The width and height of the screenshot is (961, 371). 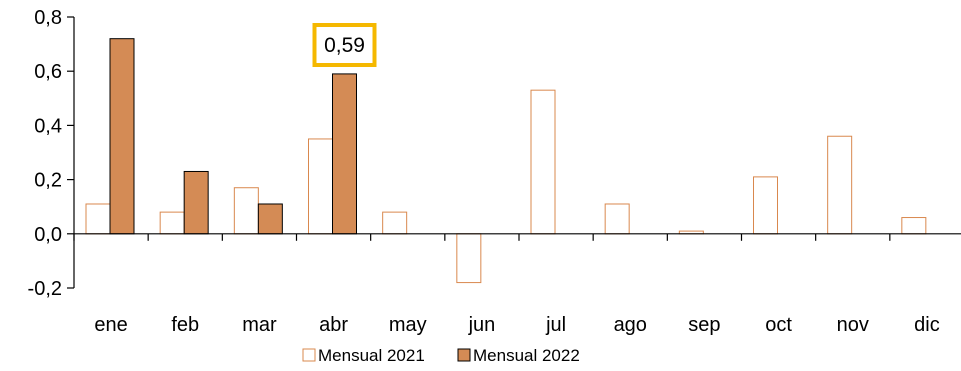 I want to click on y-tick-label: 0,6, so click(x=48, y=72).